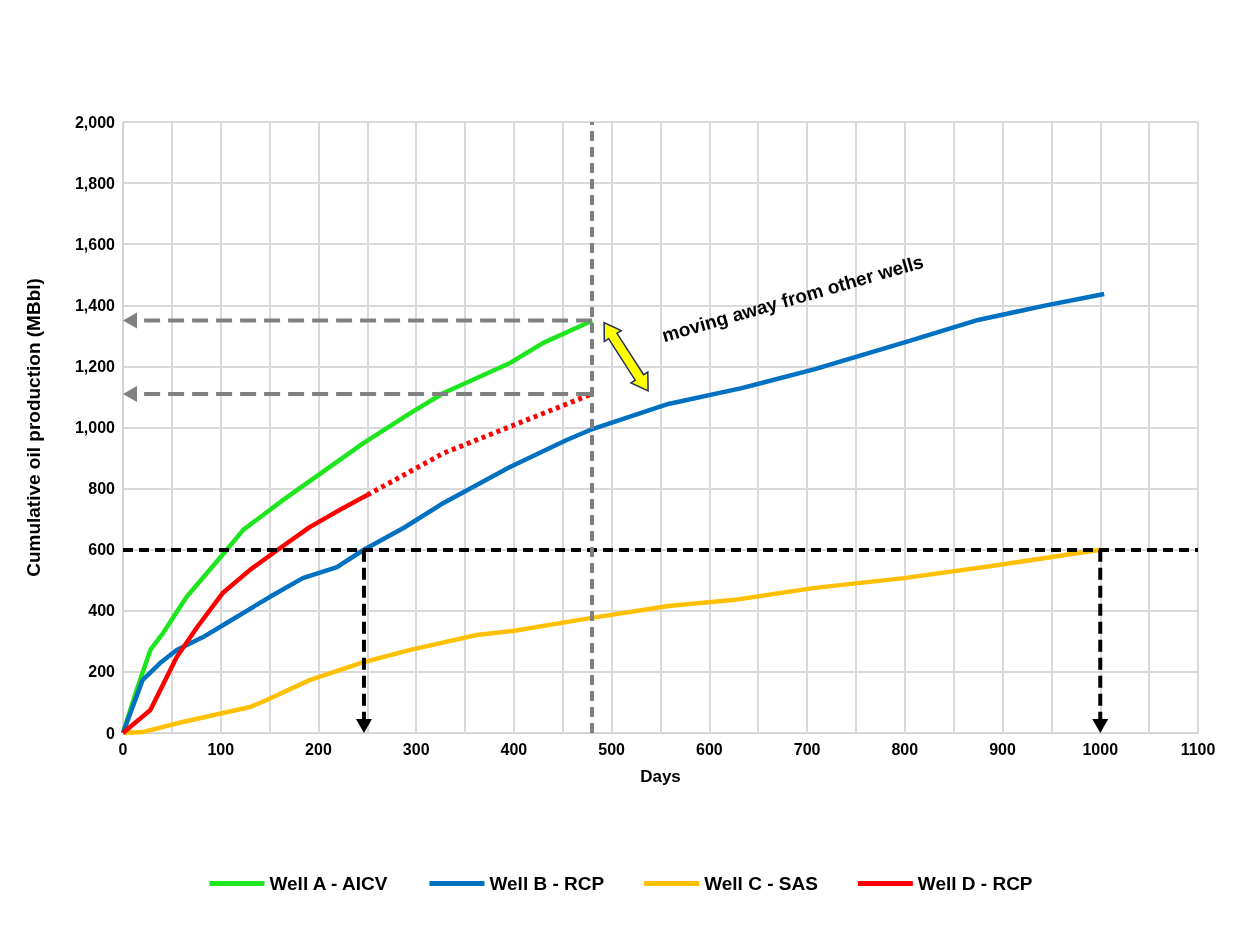 This screenshot has height=943, width=1242. I want to click on legend-label: Well A - AICV, so click(328, 883).